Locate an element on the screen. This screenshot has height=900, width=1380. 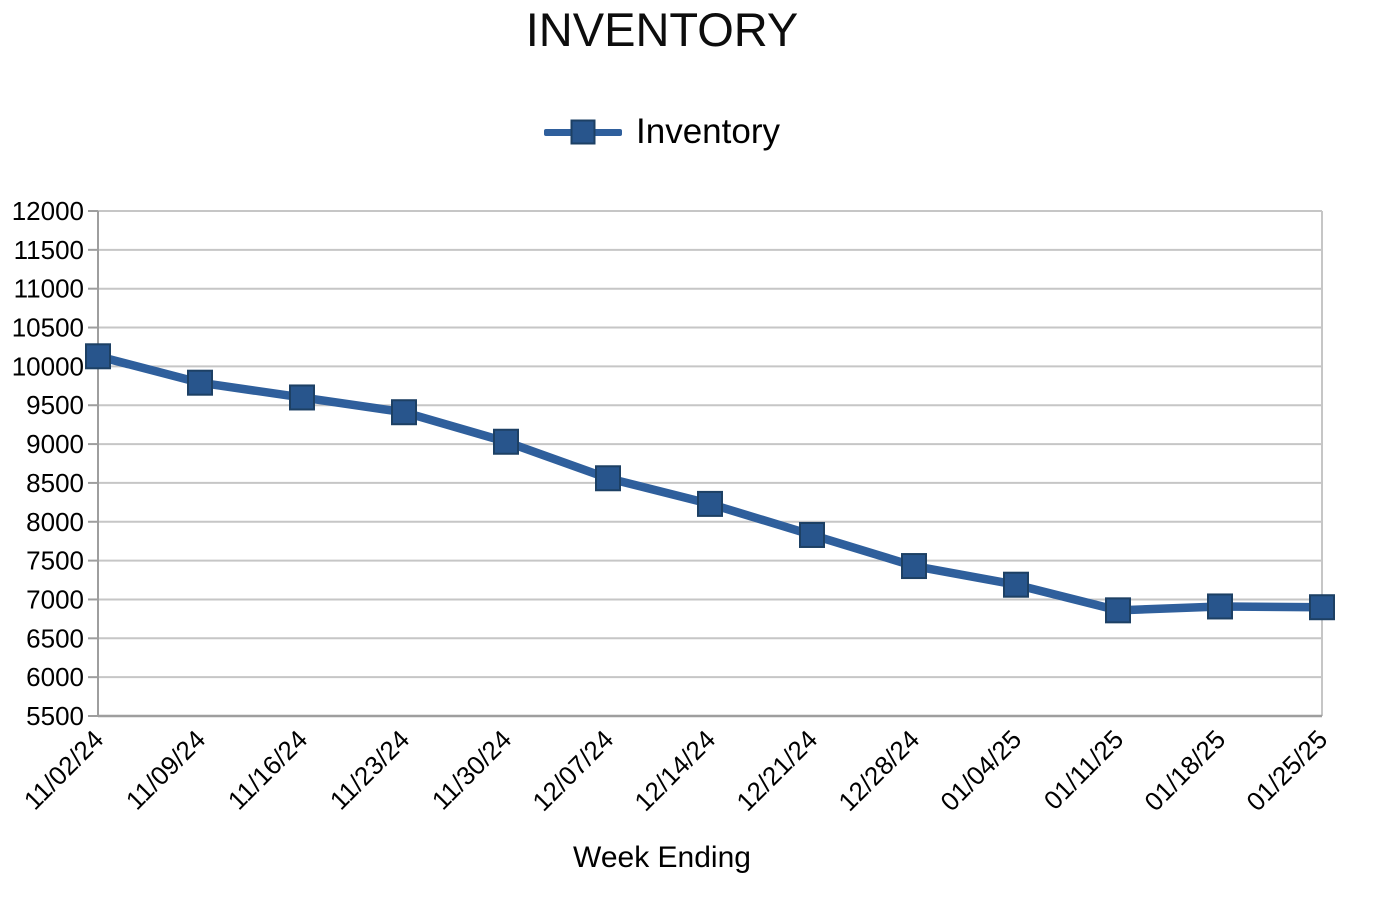
chart-title: INVENTORY is located at coordinates (662, 29).